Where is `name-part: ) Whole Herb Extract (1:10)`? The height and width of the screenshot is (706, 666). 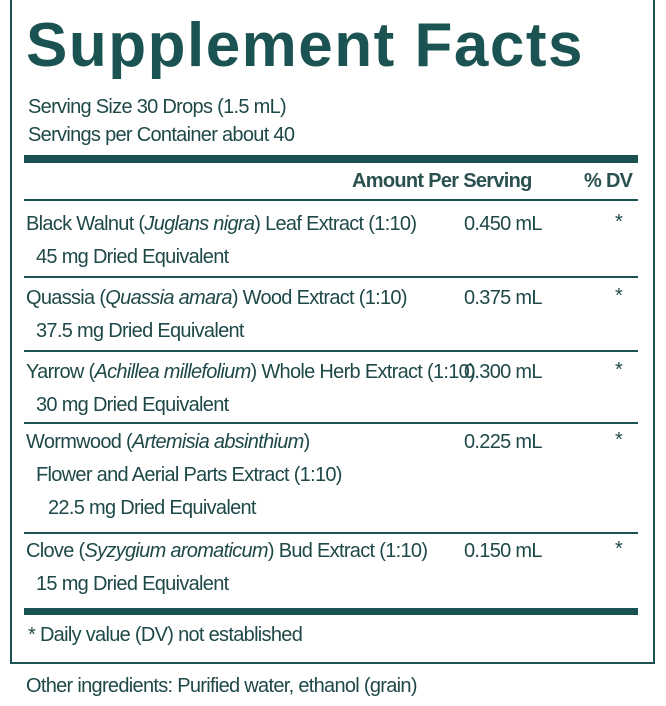 name-part: ) Whole Herb Extract (1:10) is located at coordinates (363, 372).